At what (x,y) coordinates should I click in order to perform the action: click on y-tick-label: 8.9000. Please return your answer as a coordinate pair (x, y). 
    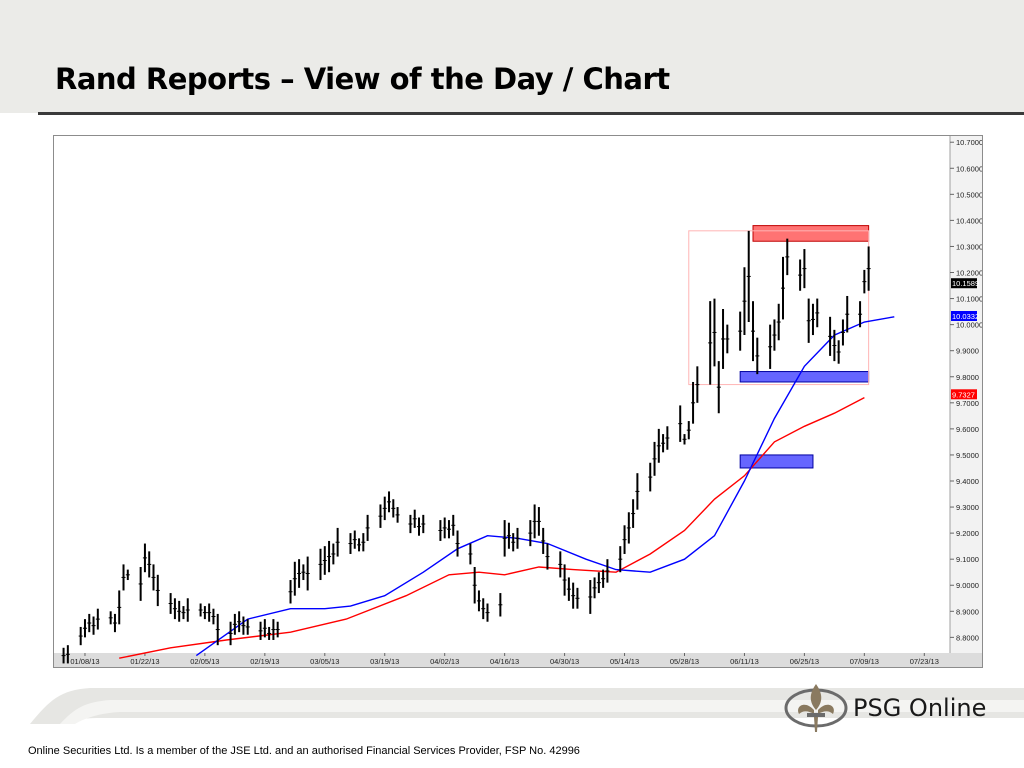
    Looking at the image, I should click on (967, 611).